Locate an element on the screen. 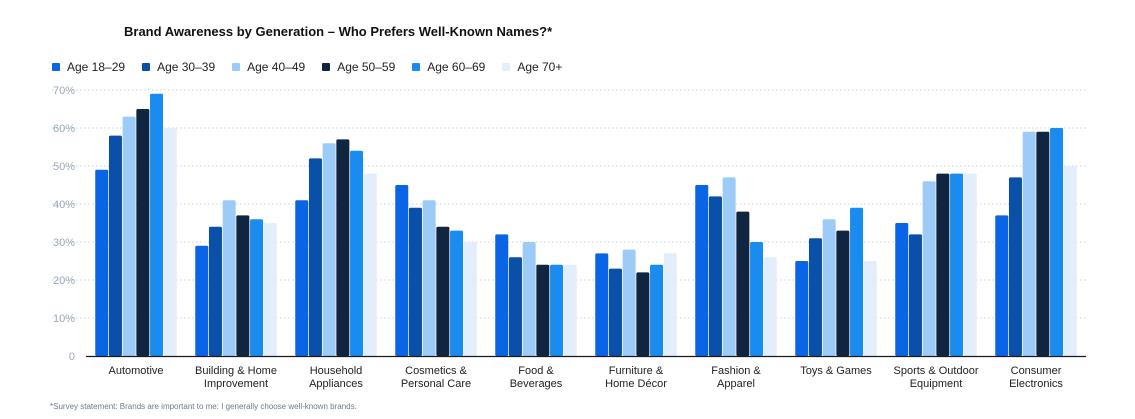 Image resolution: width=1135 pixels, height=419 pixels. x-tick-label-line: Equipment is located at coordinates (936, 384).